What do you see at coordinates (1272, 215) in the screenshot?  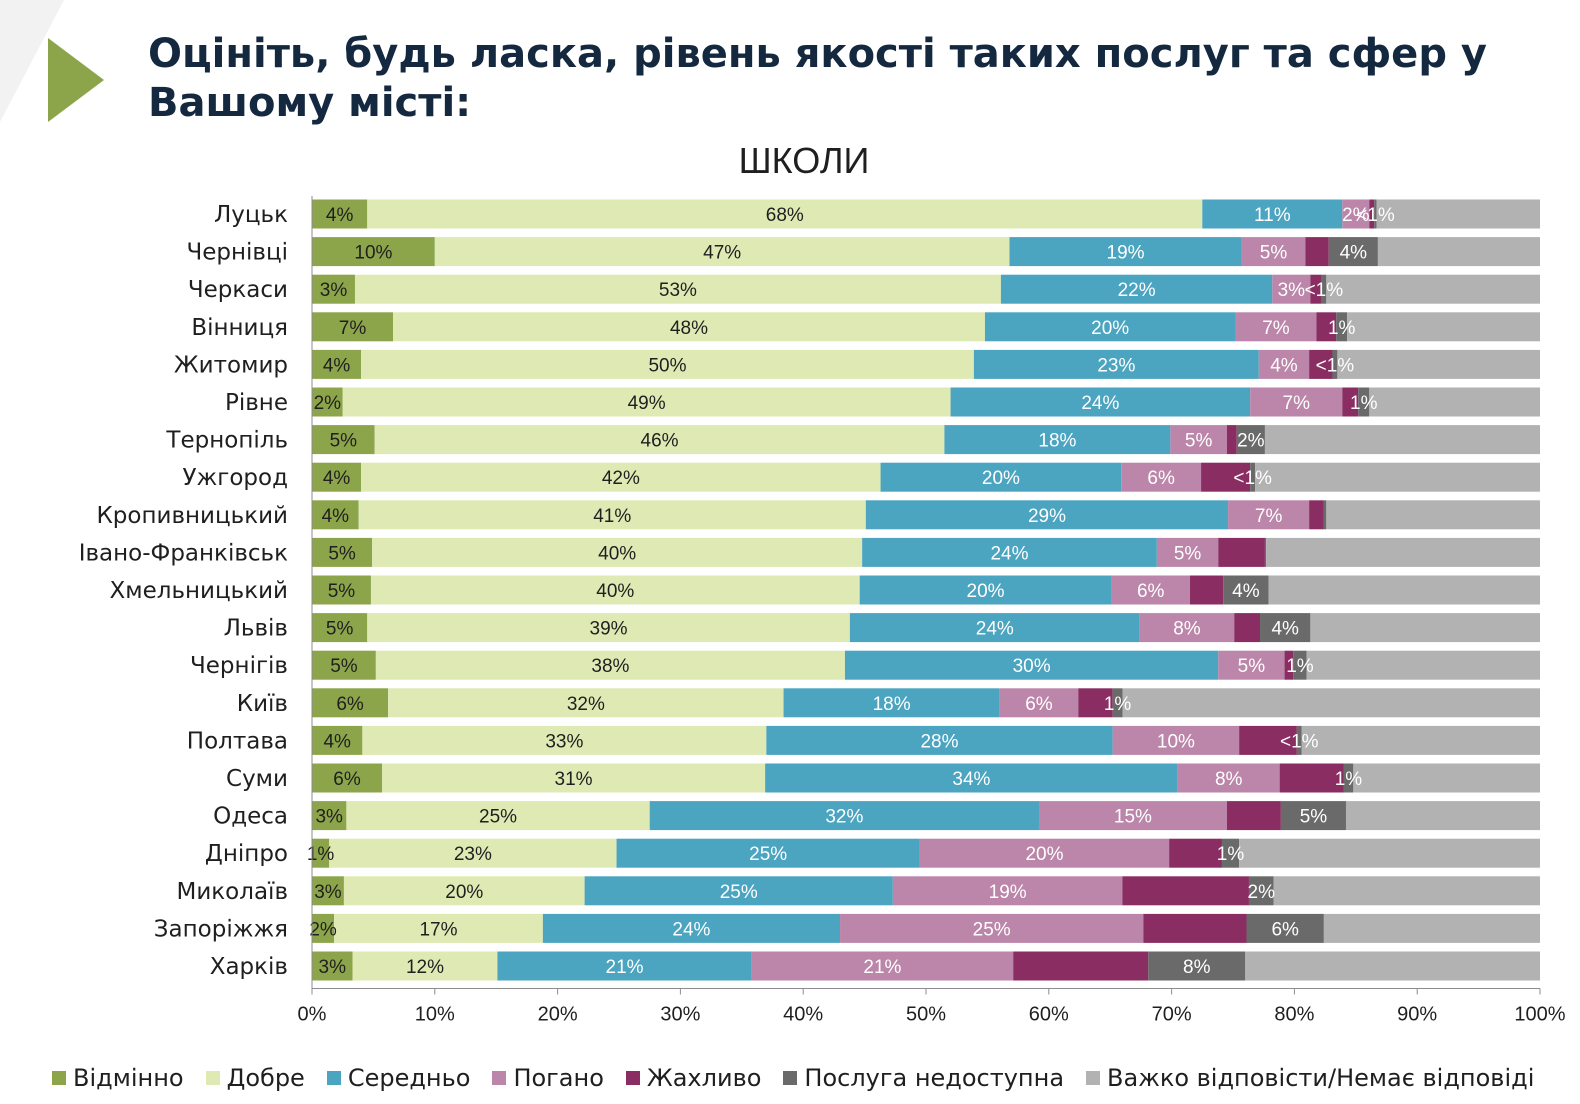 I see `data-label: 11%` at bounding box center [1272, 215].